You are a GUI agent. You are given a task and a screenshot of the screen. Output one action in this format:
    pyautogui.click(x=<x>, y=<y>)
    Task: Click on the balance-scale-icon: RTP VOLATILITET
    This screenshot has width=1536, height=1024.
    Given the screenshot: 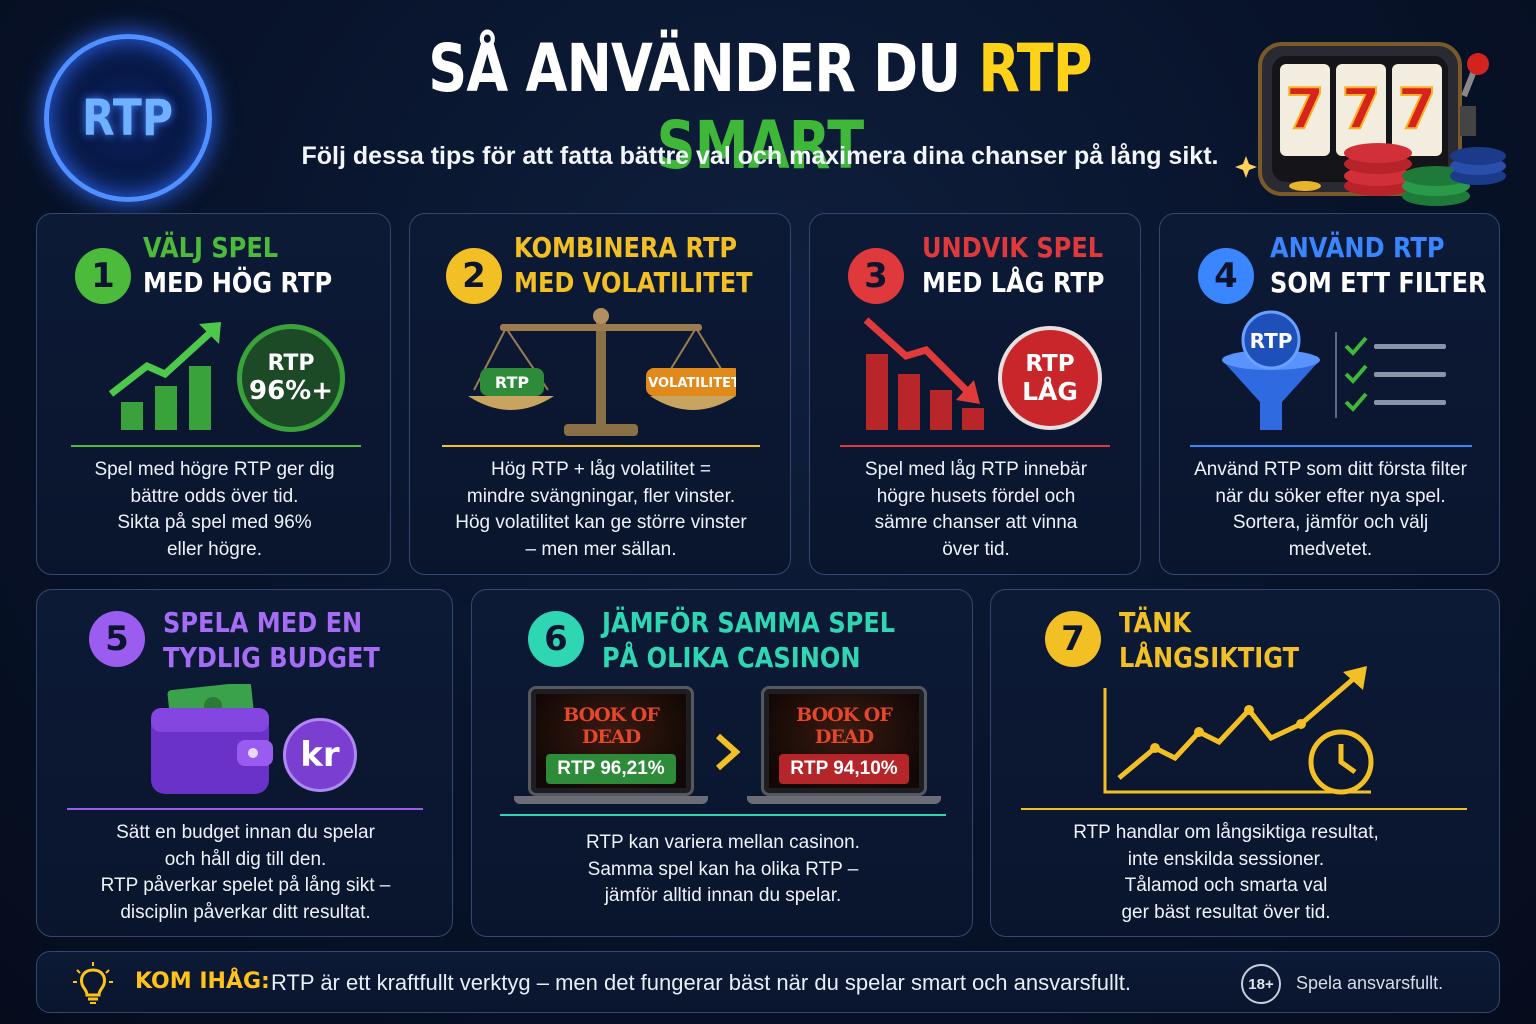 What is the action you would take?
    pyautogui.click(x=601, y=373)
    